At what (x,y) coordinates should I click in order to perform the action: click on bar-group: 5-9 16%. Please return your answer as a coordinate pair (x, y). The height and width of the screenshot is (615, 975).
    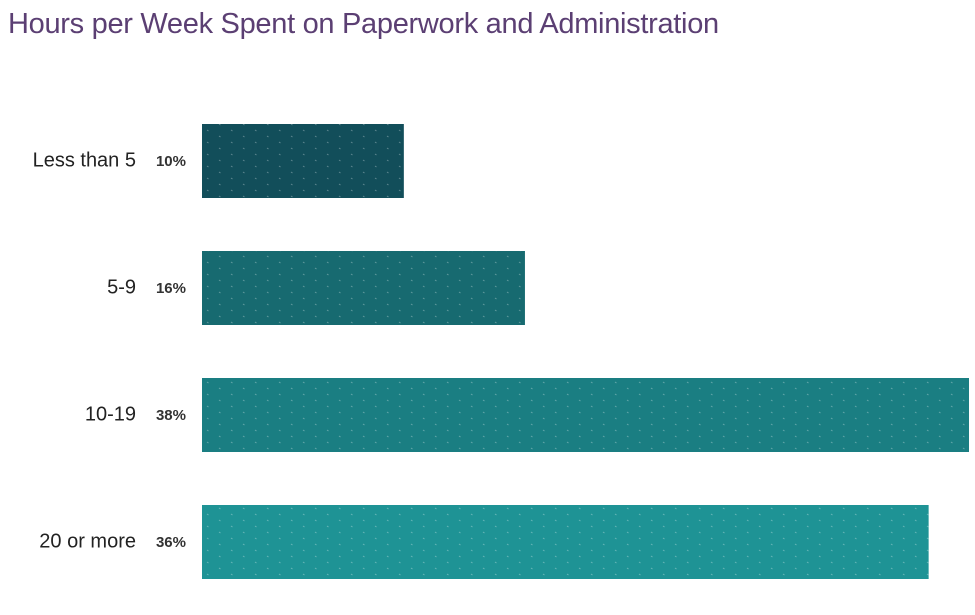
    Looking at the image, I should click on (316, 288).